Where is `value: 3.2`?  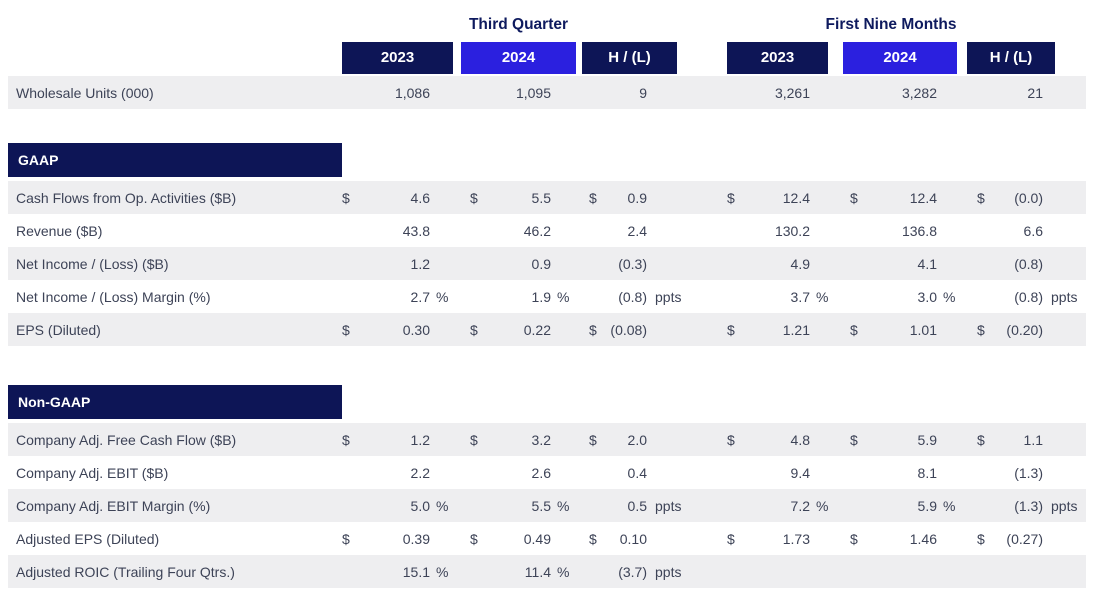 value: 3.2 is located at coordinates (541, 439).